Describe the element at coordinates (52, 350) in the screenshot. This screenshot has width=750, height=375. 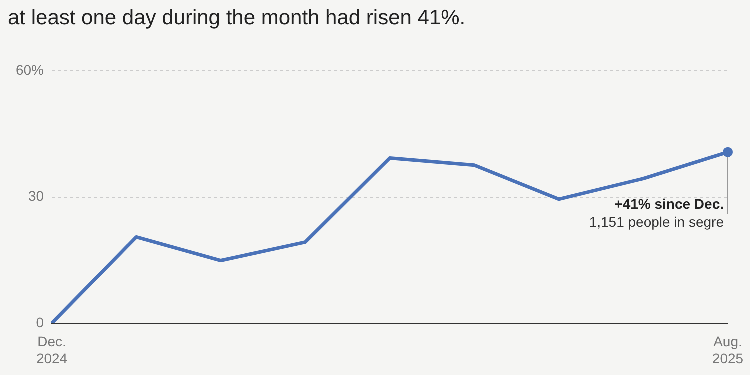
I see `x-tick-label: Dec. 2024` at that location.